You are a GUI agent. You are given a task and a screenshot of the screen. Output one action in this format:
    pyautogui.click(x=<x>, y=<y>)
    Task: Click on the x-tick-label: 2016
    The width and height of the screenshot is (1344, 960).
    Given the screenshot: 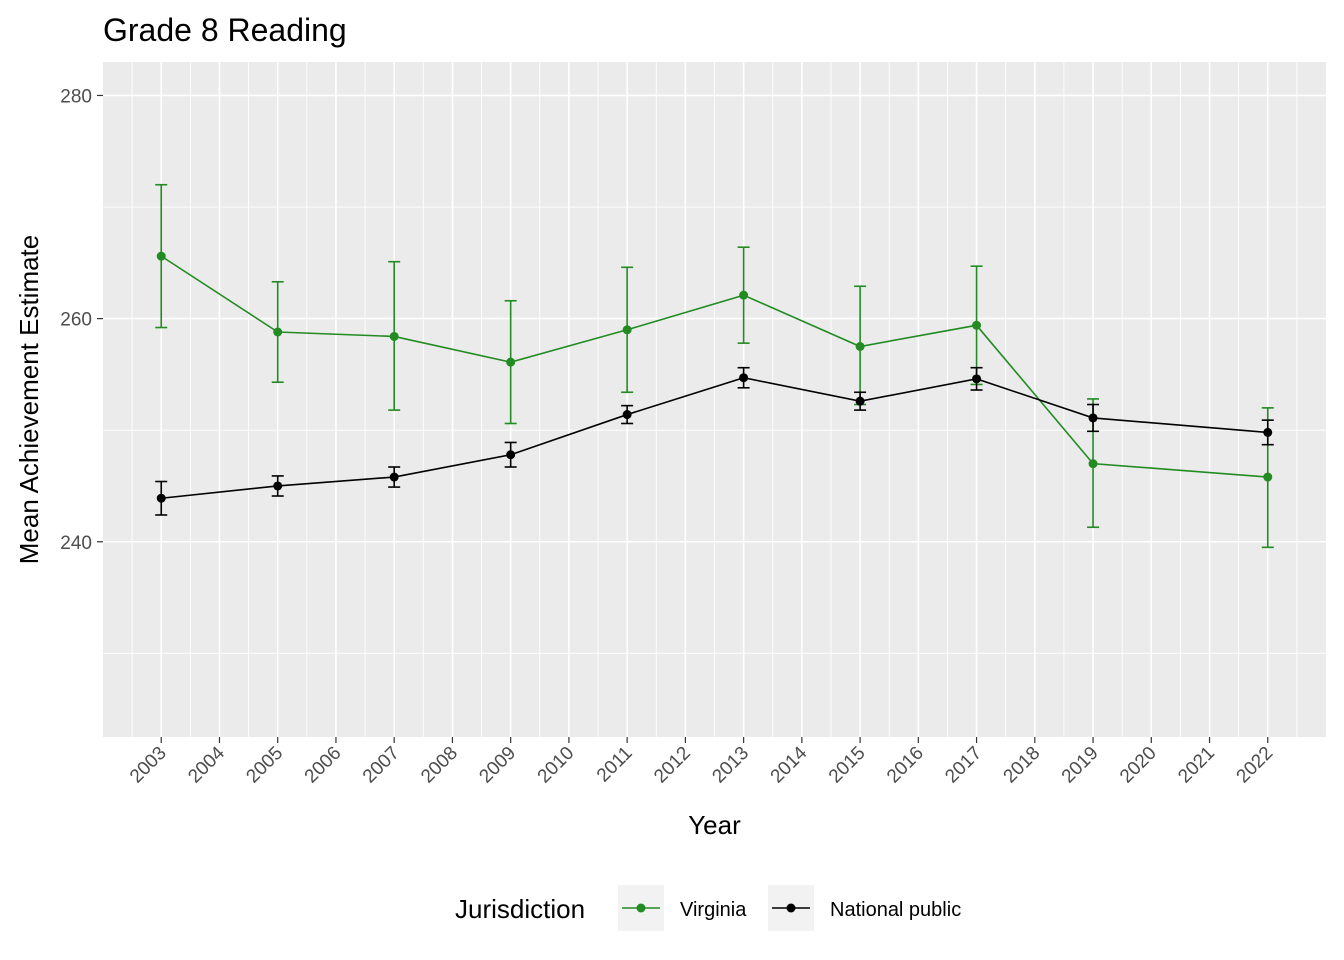 What is the action you would take?
    pyautogui.click(x=905, y=765)
    